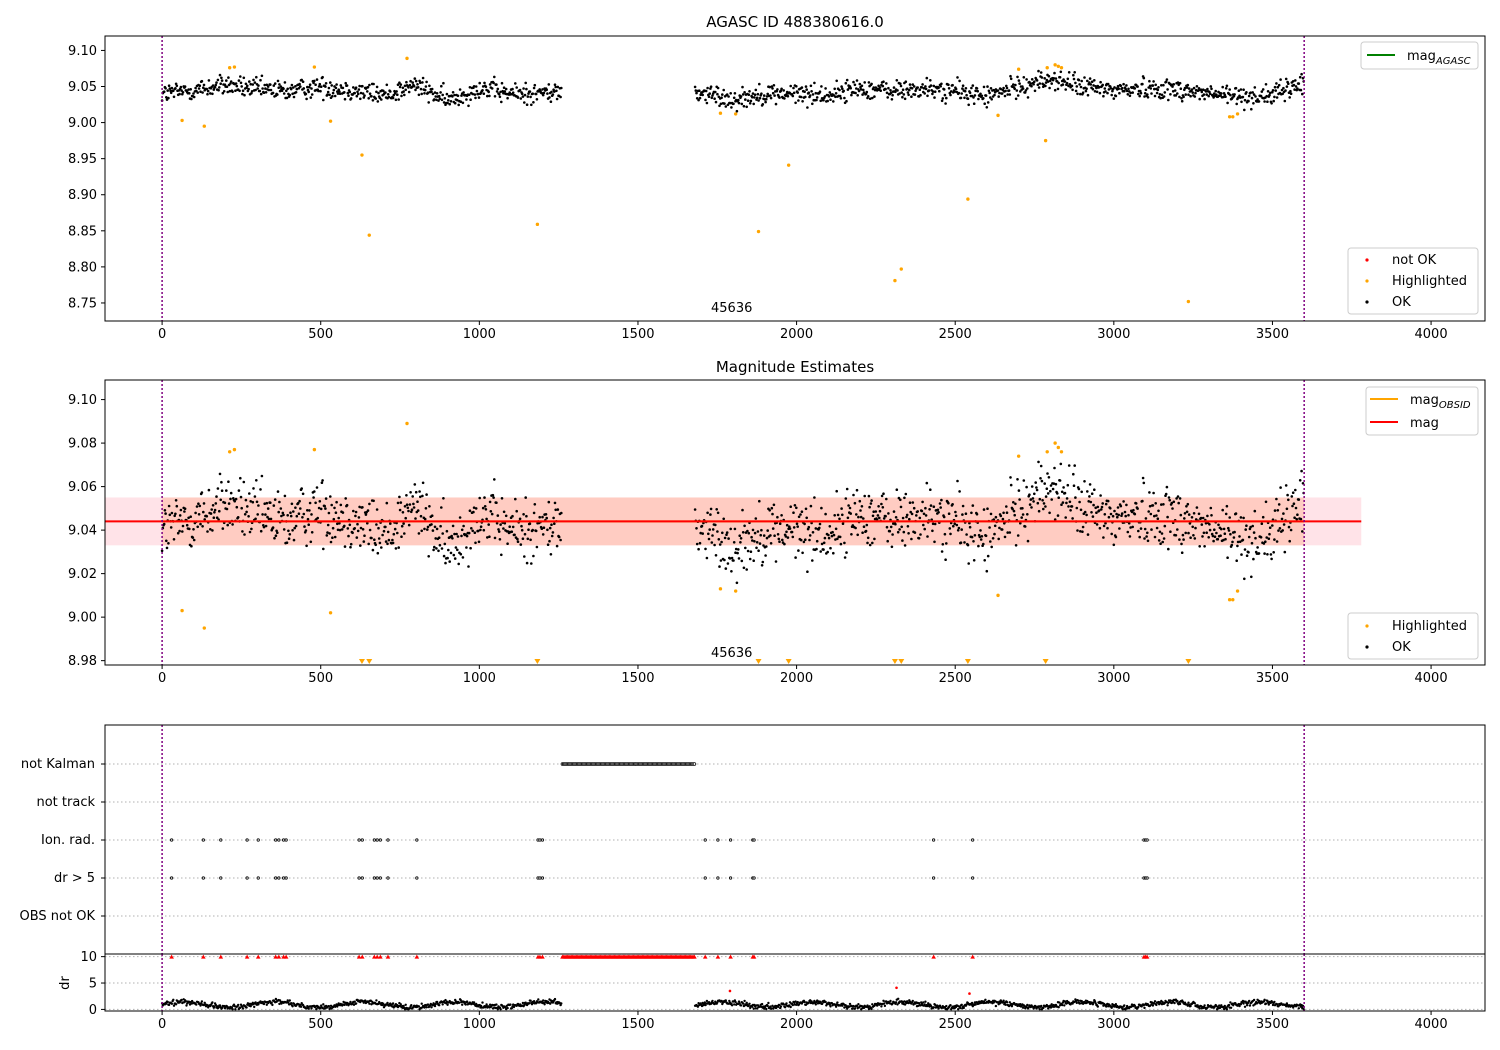 This screenshot has width=1500, height=1050. I want to click on p2-below-range-marker, so click(788, 661).